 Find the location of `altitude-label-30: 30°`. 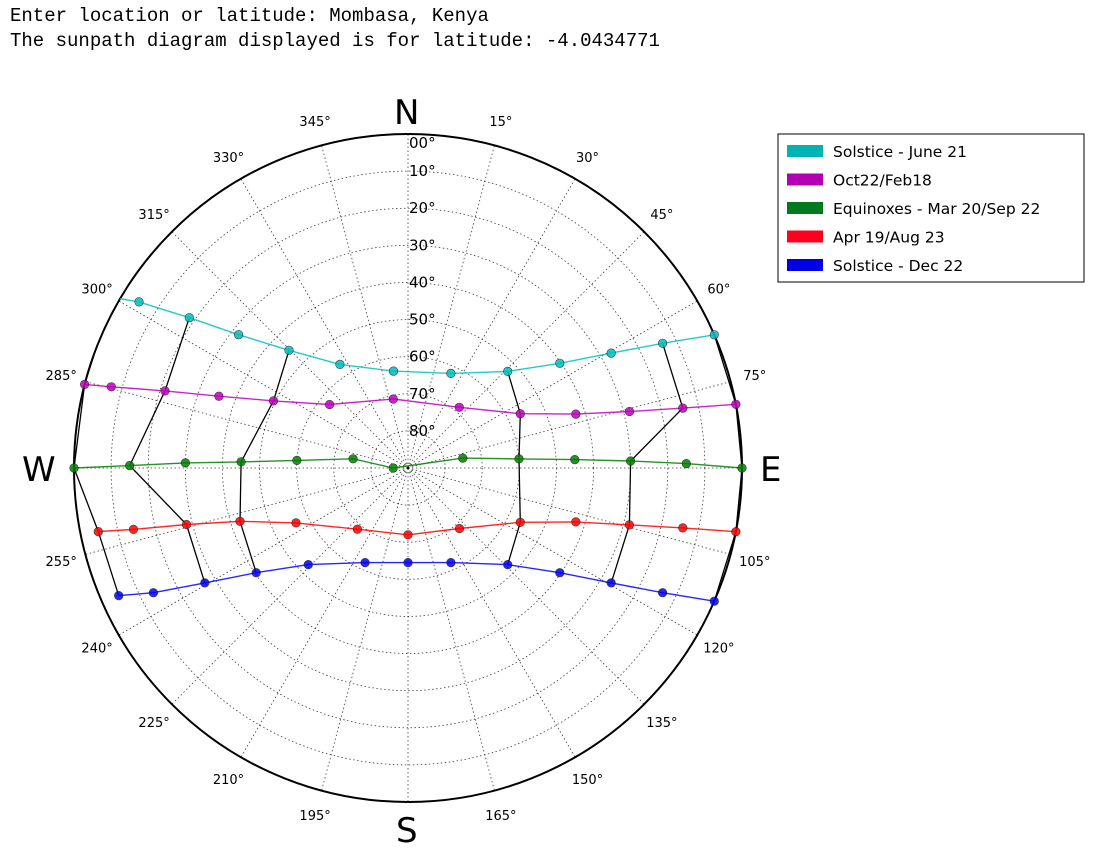

altitude-label-30: 30° is located at coordinates (422, 245).